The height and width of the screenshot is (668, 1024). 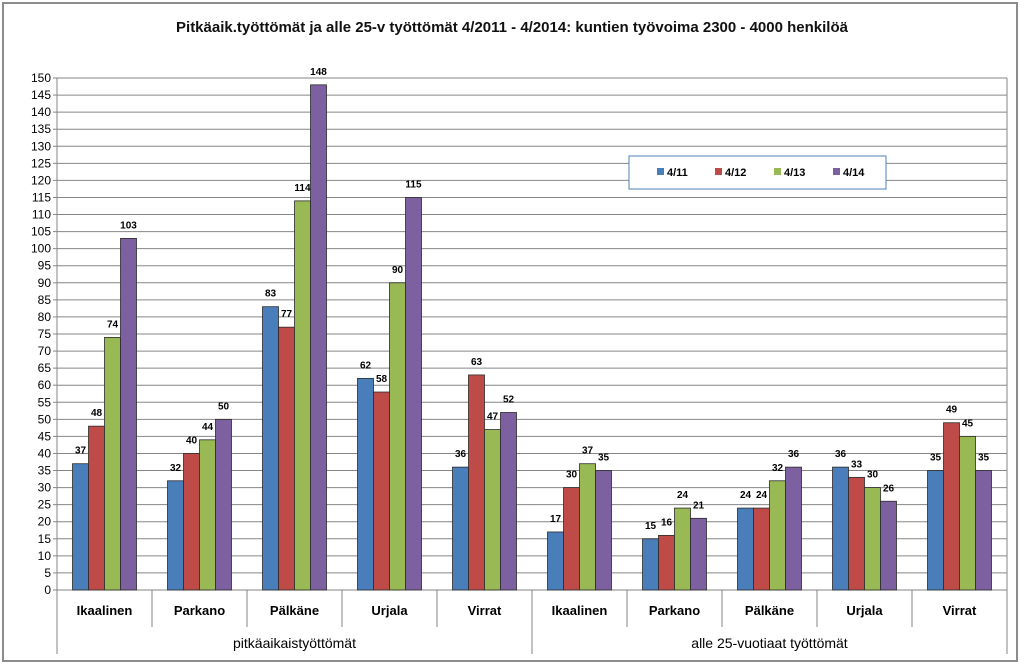 What do you see at coordinates (318, 72) in the screenshot?
I see `data-label: 148` at bounding box center [318, 72].